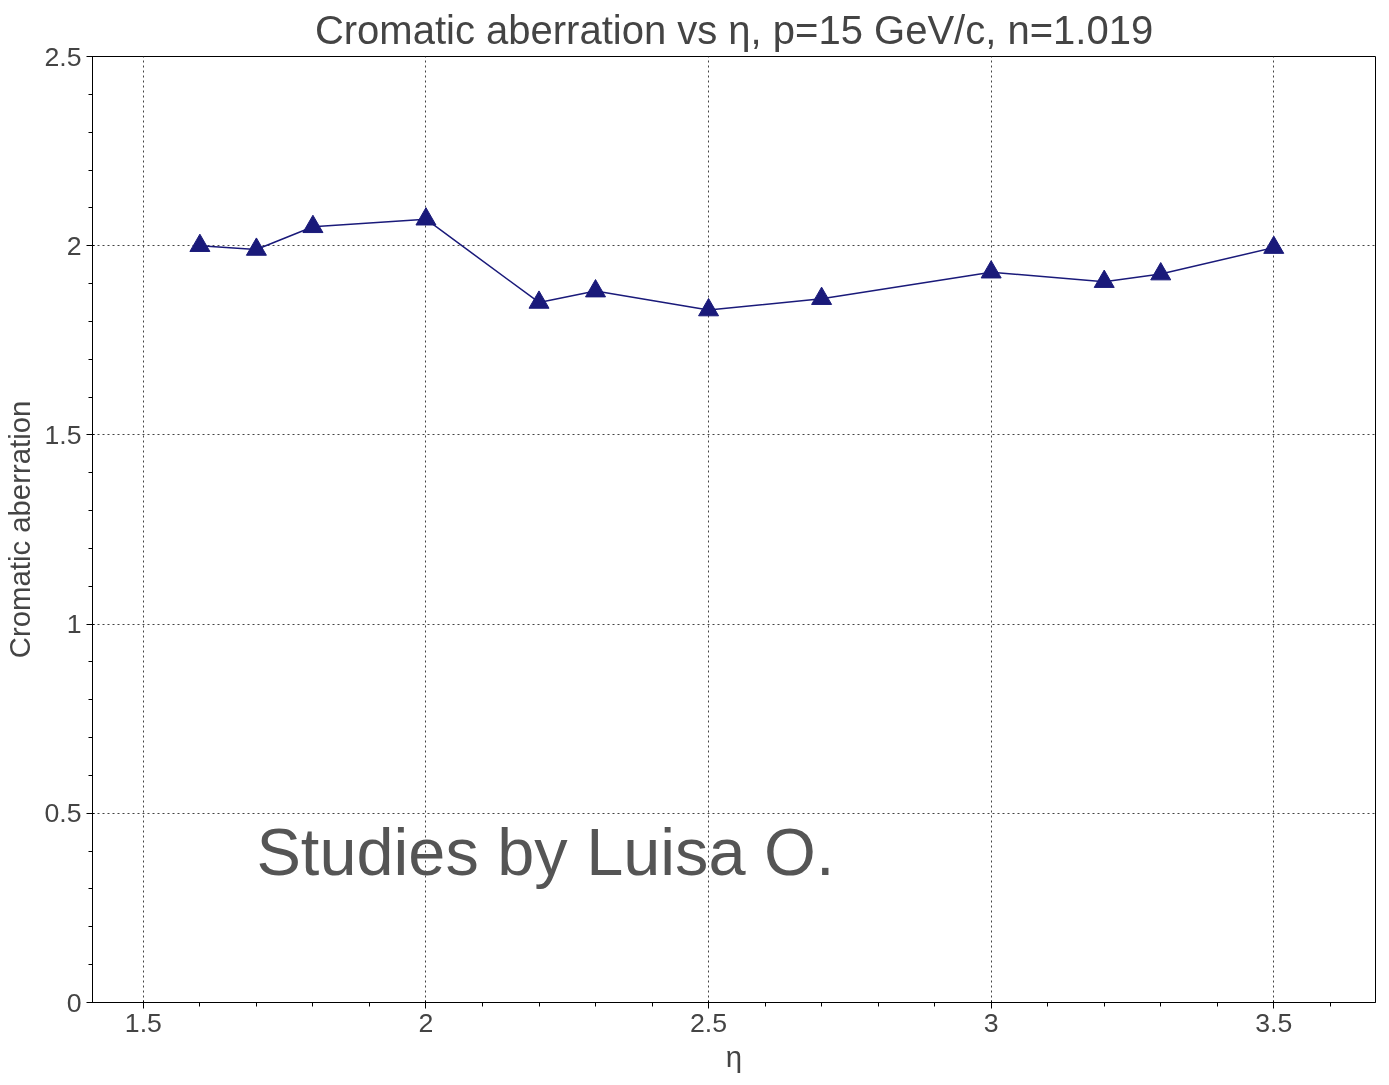 The image size is (1389, 1085). What do you see at coordinates (63, 434) in the screenshot?
I see `y-tick-label: 1.5` at bounding box center [63, 434].